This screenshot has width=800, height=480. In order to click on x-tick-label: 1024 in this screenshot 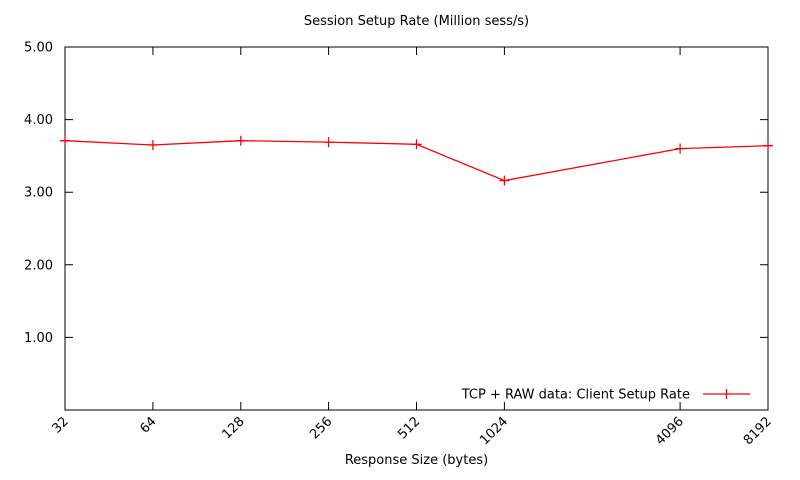, I will do `click(494, 431)`.